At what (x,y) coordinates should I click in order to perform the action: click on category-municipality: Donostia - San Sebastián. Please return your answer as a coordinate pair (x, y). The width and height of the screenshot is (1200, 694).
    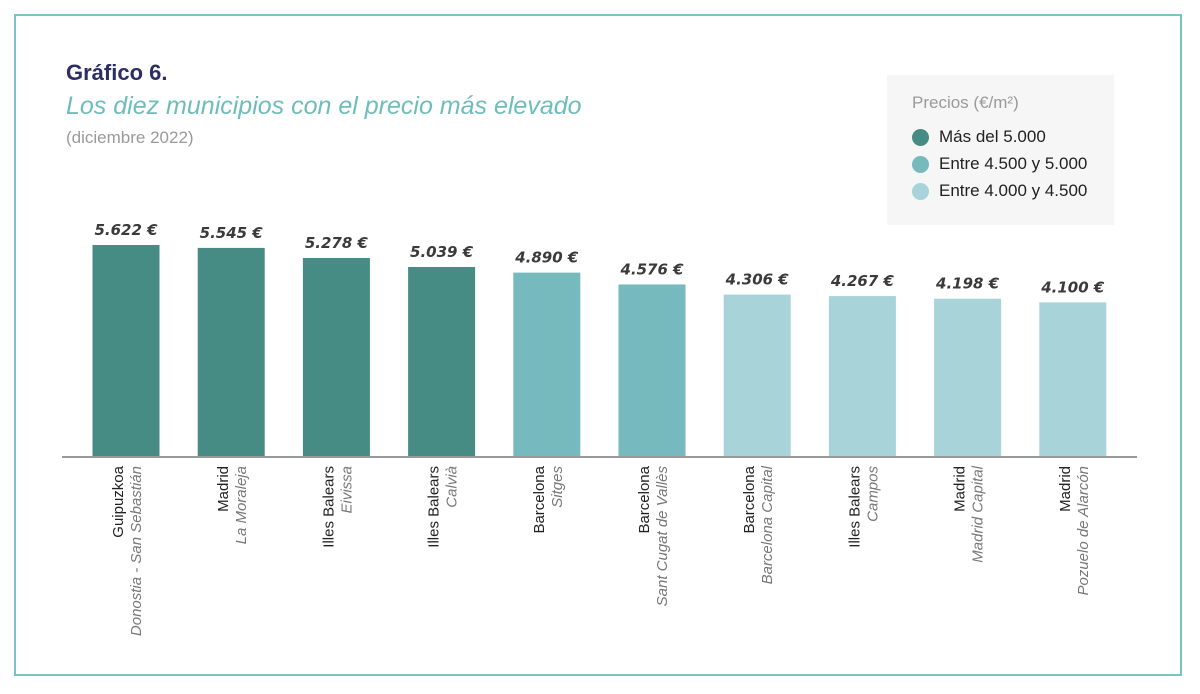
    Looking at the image, I should click on (136, 551).